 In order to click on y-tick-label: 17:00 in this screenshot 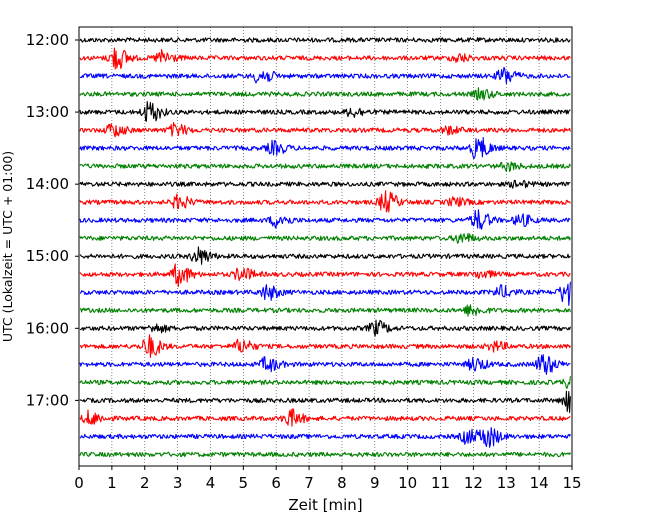, I will do `click(47, 400)`.